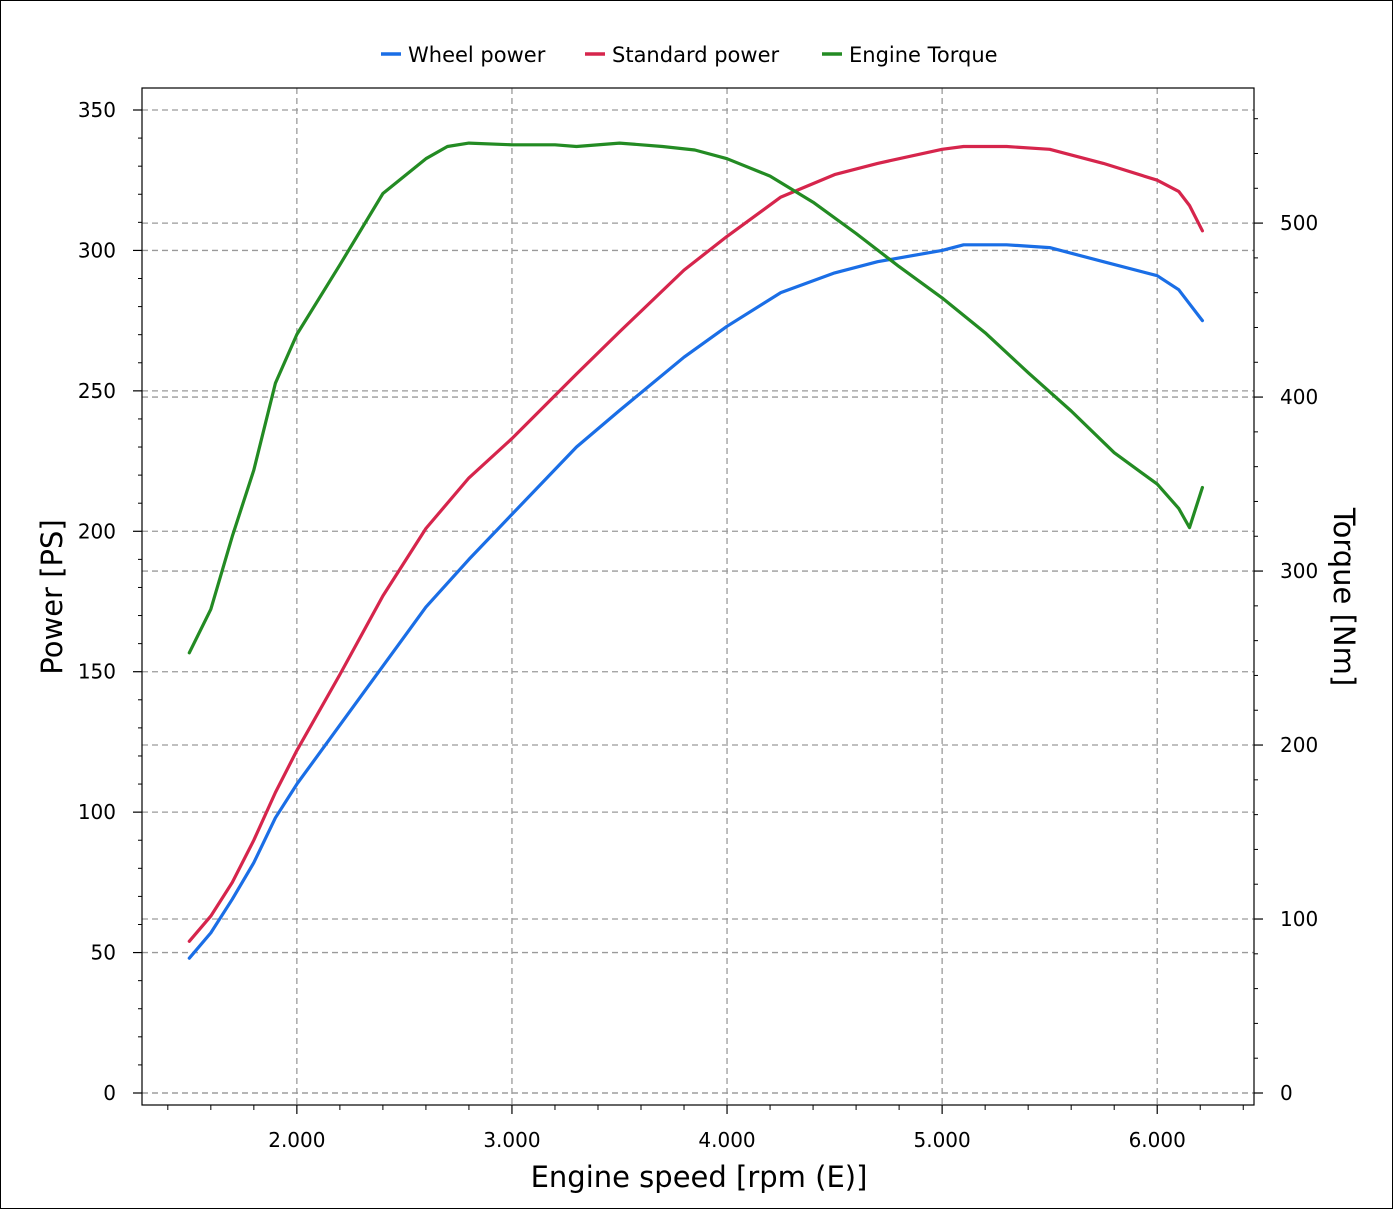 The height and width of the screenshot is (1211, 1395). I want to click on legend-label-wheel-power: Wheel power, so click(477, 55).